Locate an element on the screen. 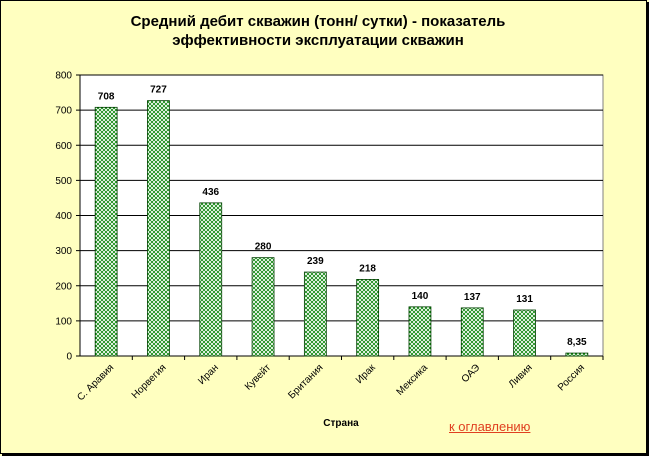  x-category-label: Норвегия is located at coordinates (149, 381).